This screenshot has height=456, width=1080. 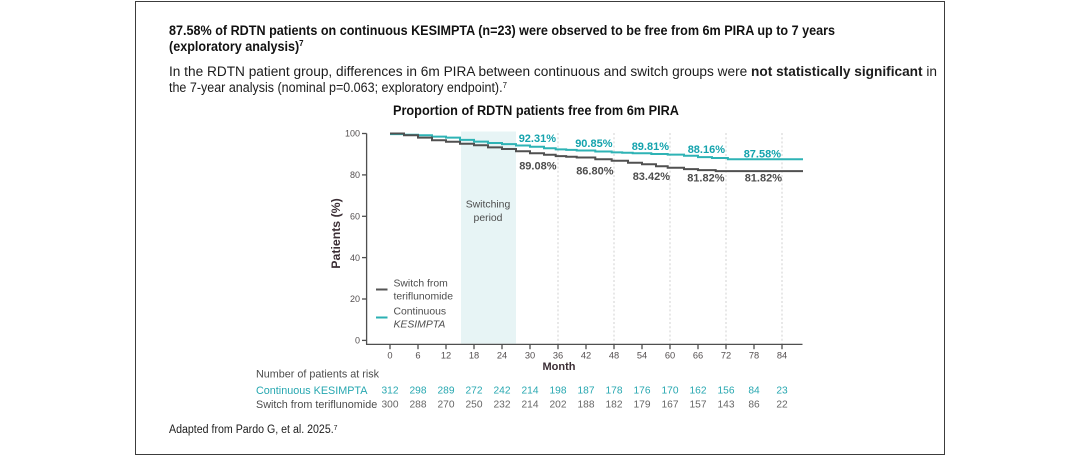 I want to click on svg-text: 176, so click(x=642, y=391).